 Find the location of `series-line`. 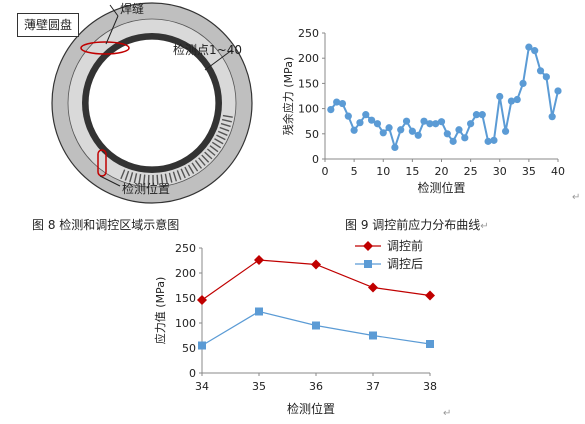

series-line is located at coordinates (444, 98).